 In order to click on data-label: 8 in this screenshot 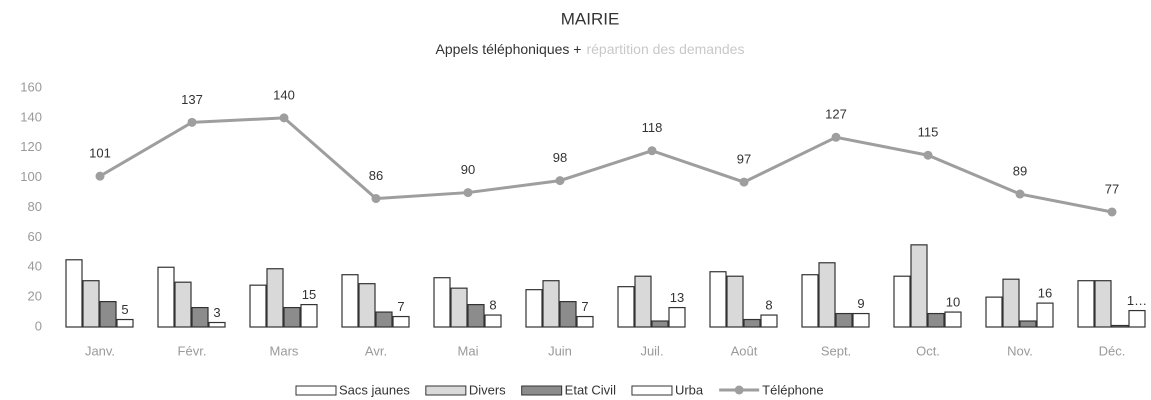, I will do `click(492, 304)`.